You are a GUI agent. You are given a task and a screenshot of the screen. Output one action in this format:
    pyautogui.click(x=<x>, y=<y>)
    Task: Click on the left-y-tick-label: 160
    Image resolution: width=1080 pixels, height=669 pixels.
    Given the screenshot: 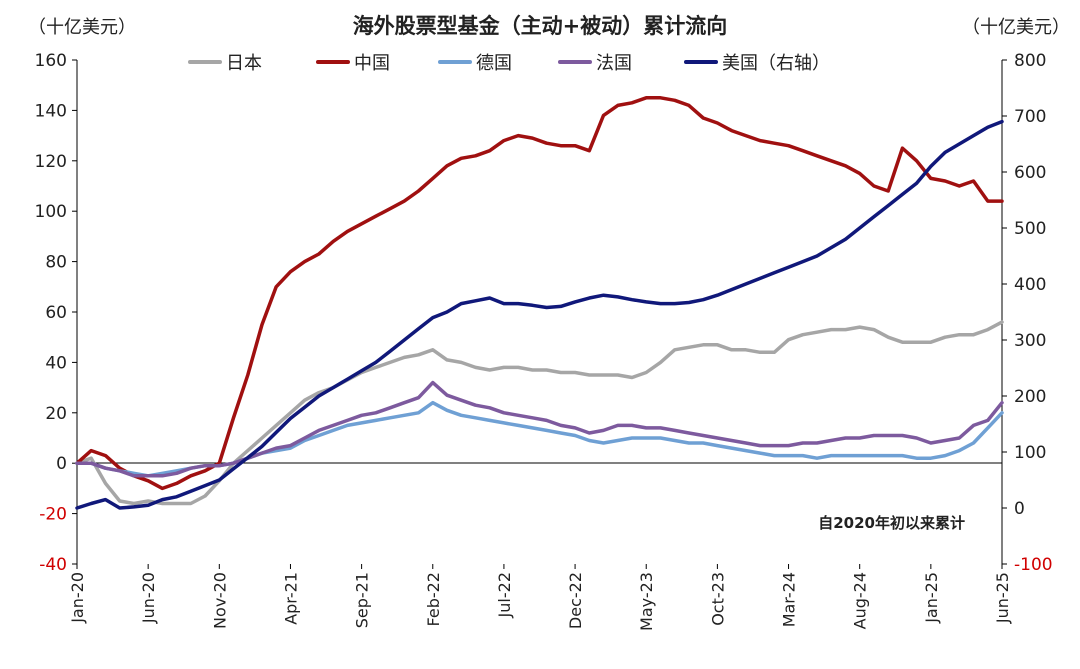 What is the action you would take?
    pyautogui.click(x=51, y=61)
    